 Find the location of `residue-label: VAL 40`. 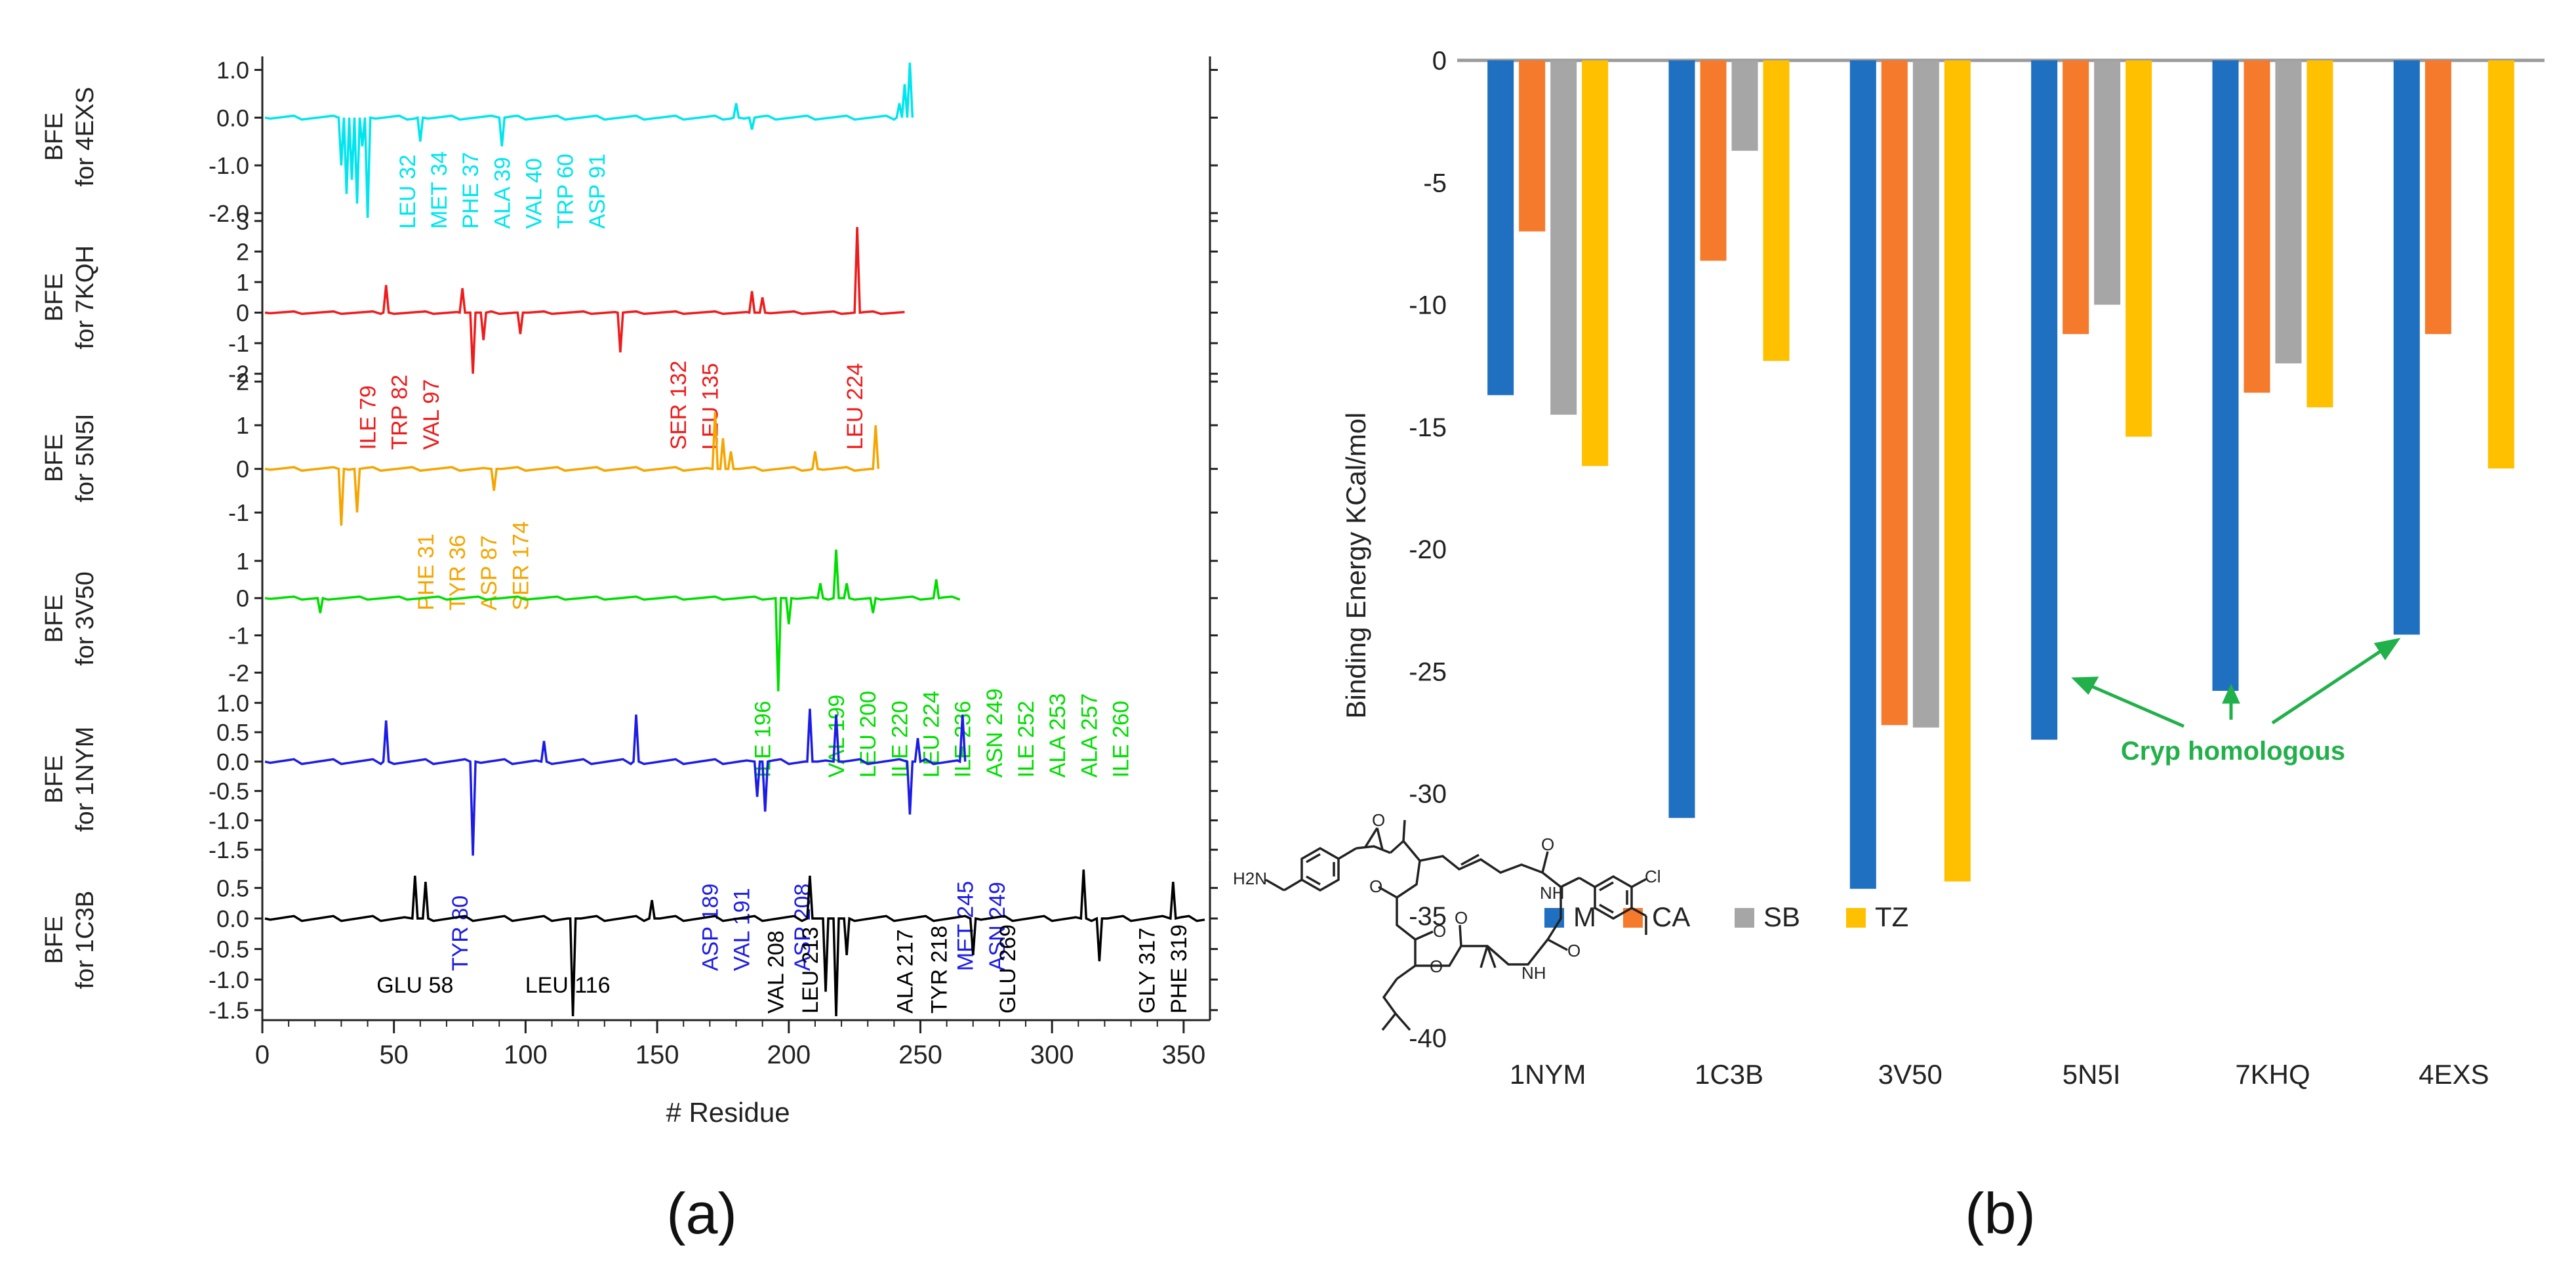

residue-label: VAL 40 is located at coordinates (533, 193).